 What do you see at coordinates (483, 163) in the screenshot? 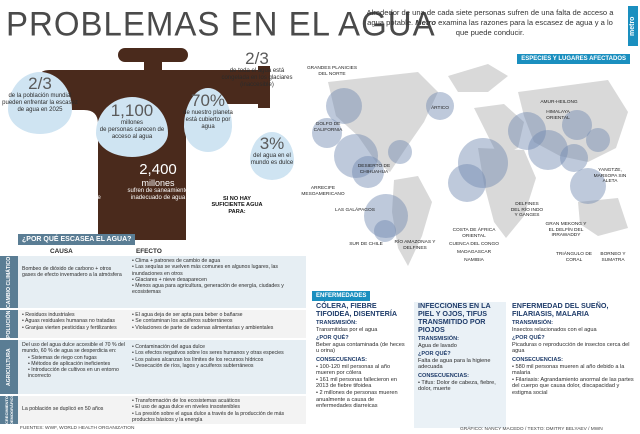
I see `bubble-africa` at bounding box center [483, 163].